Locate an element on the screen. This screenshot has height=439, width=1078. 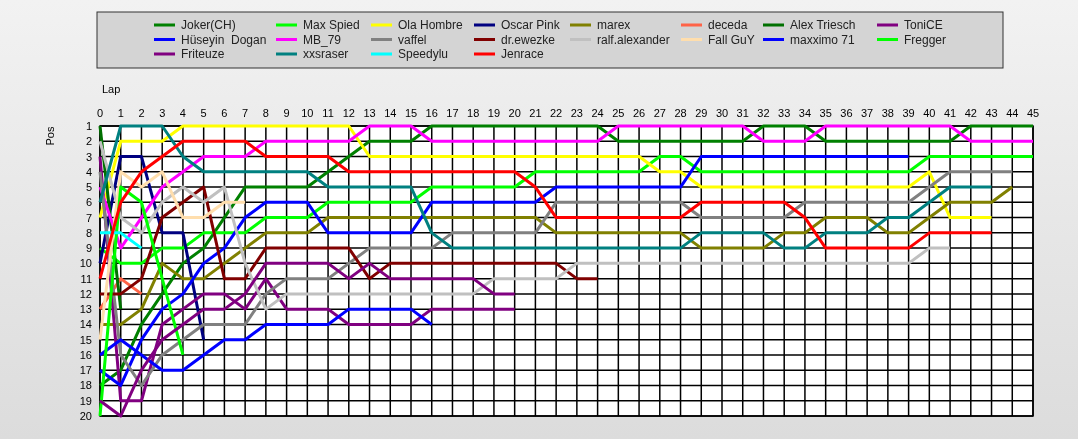
legend-label: vaffel is located at coordinates (412, 39).